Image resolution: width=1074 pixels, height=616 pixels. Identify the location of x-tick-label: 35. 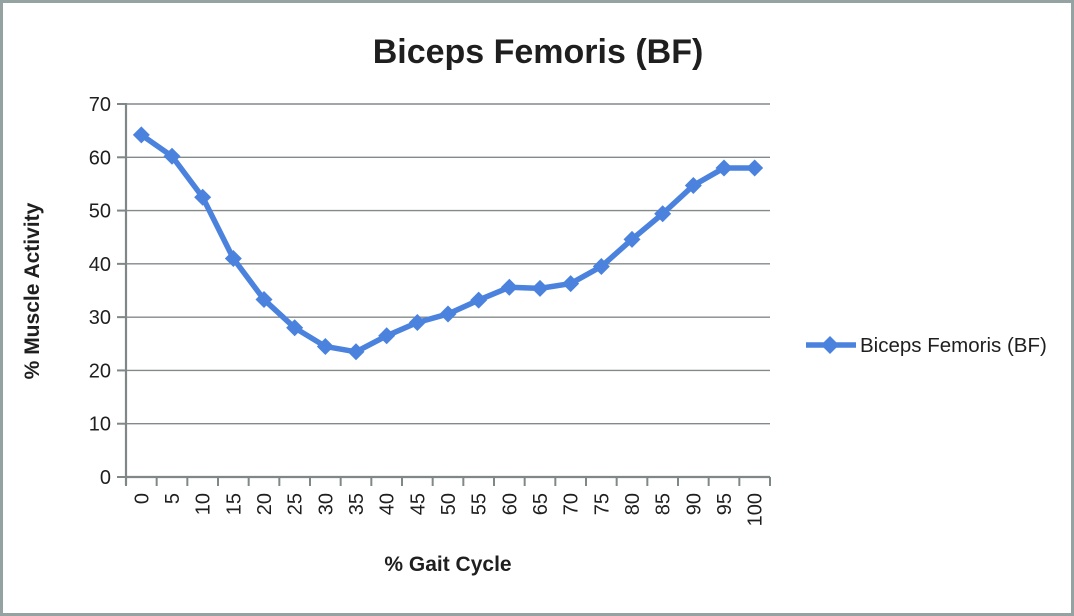
(357, 504).